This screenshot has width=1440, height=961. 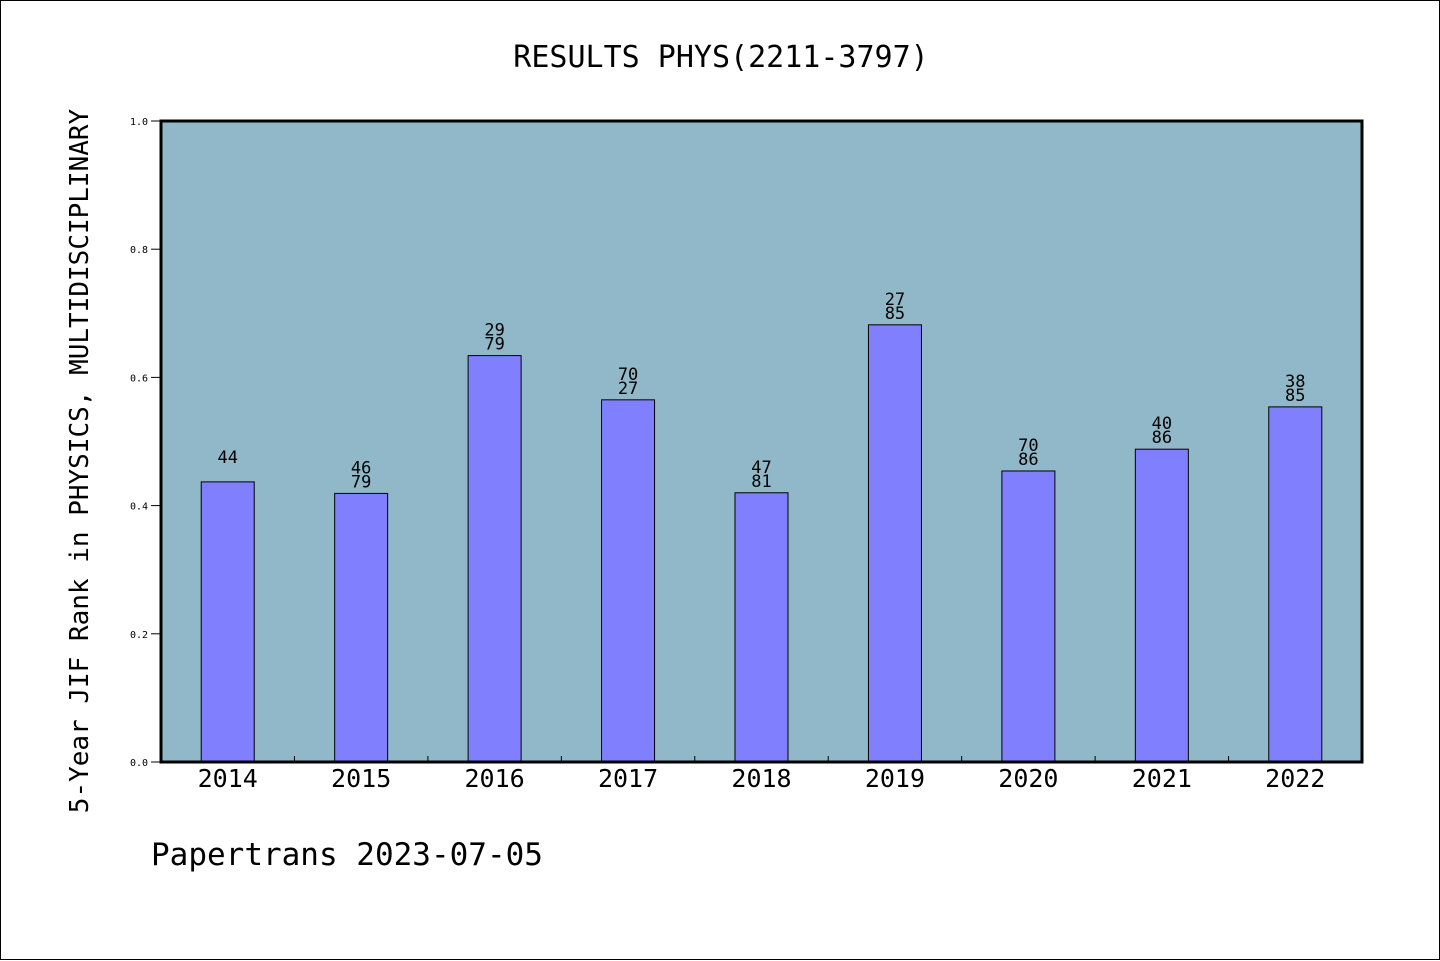 What do you see at coordinates (1295, 382) in the screenshot?
I see `bar-data-label: 38` at bounding box center [1295, 382].